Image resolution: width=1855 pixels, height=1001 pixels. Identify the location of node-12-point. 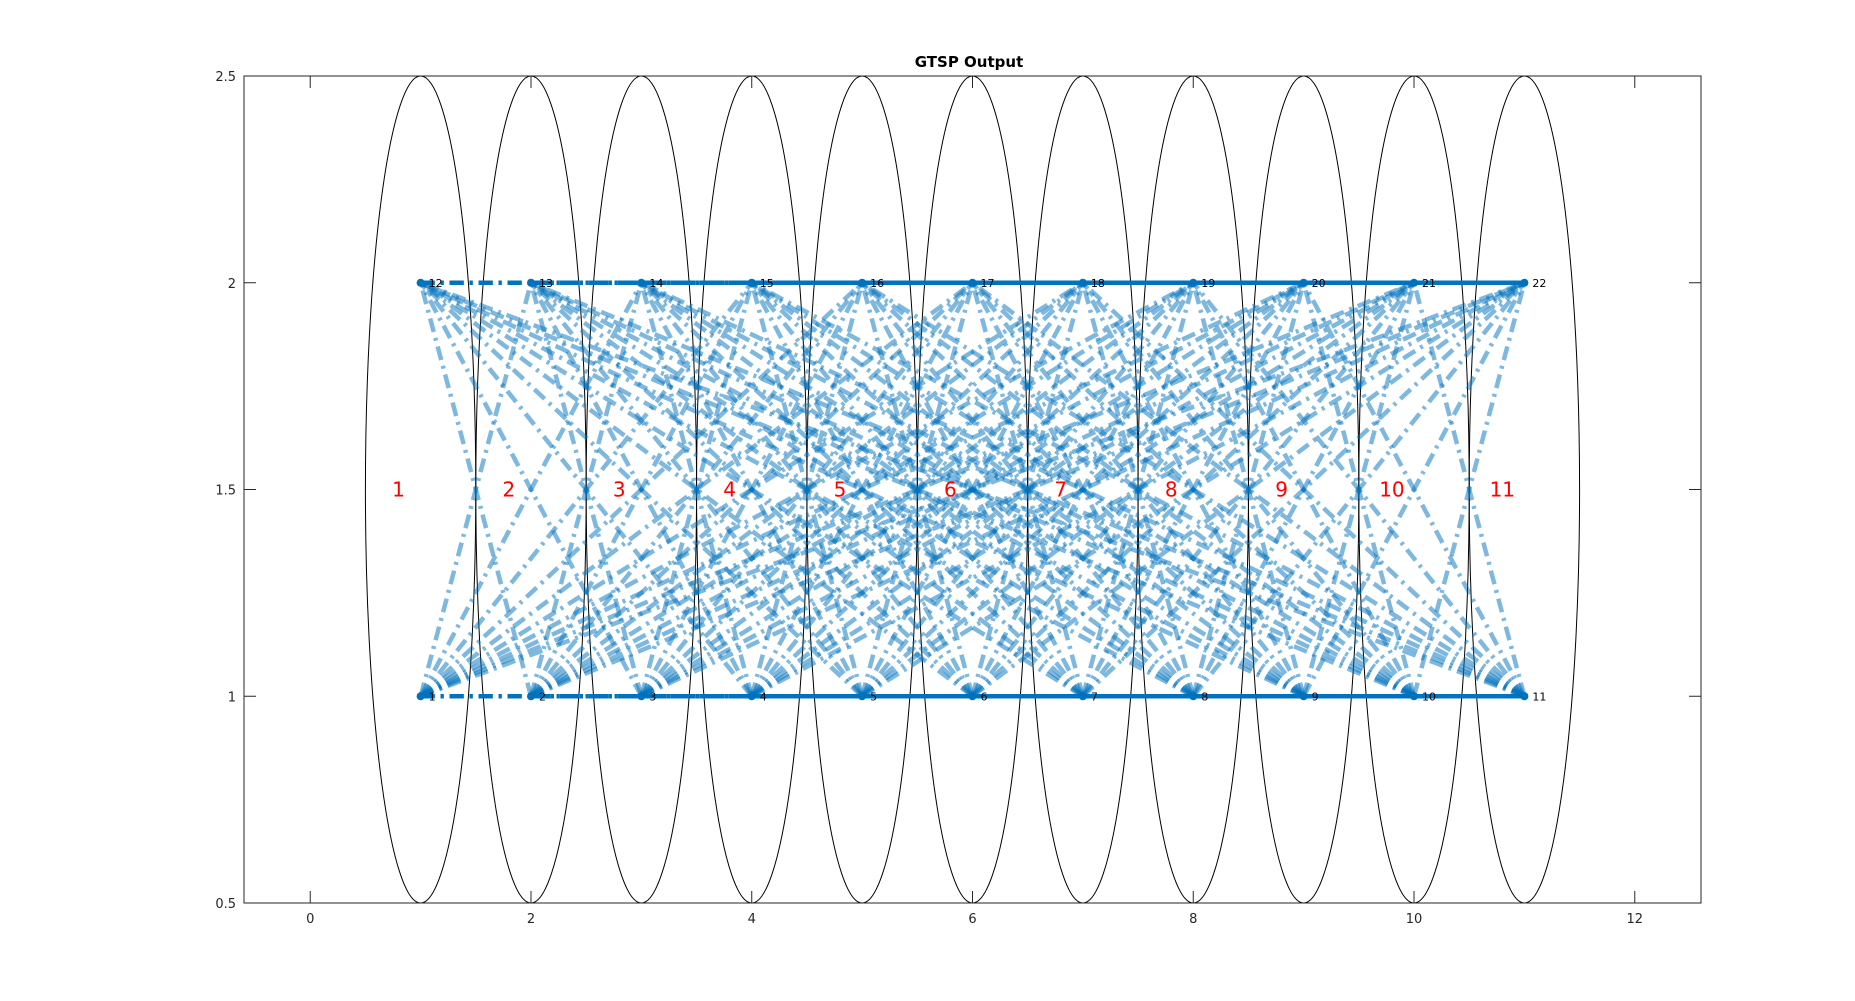
(420, 282).